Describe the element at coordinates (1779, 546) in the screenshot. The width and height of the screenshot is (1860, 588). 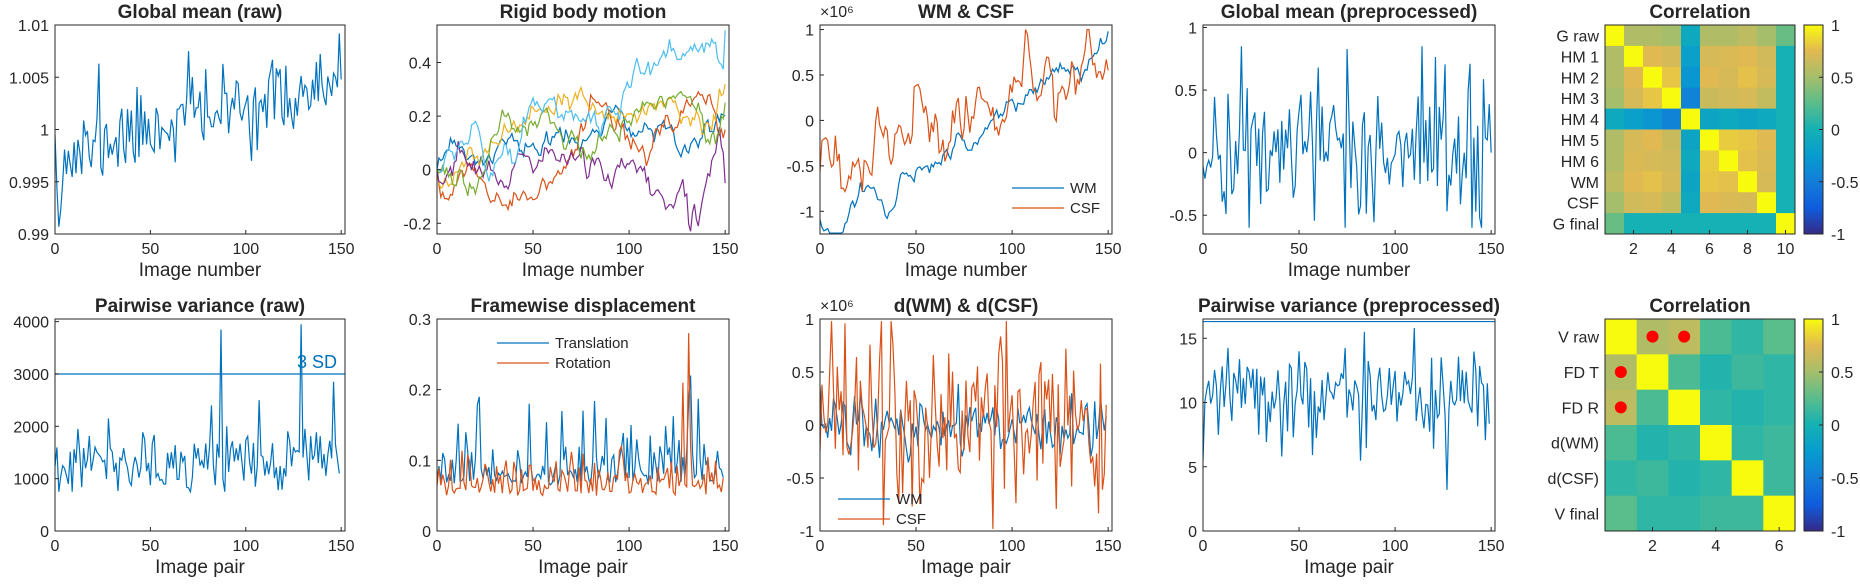
I see `x-tick-label: 6` at that location.